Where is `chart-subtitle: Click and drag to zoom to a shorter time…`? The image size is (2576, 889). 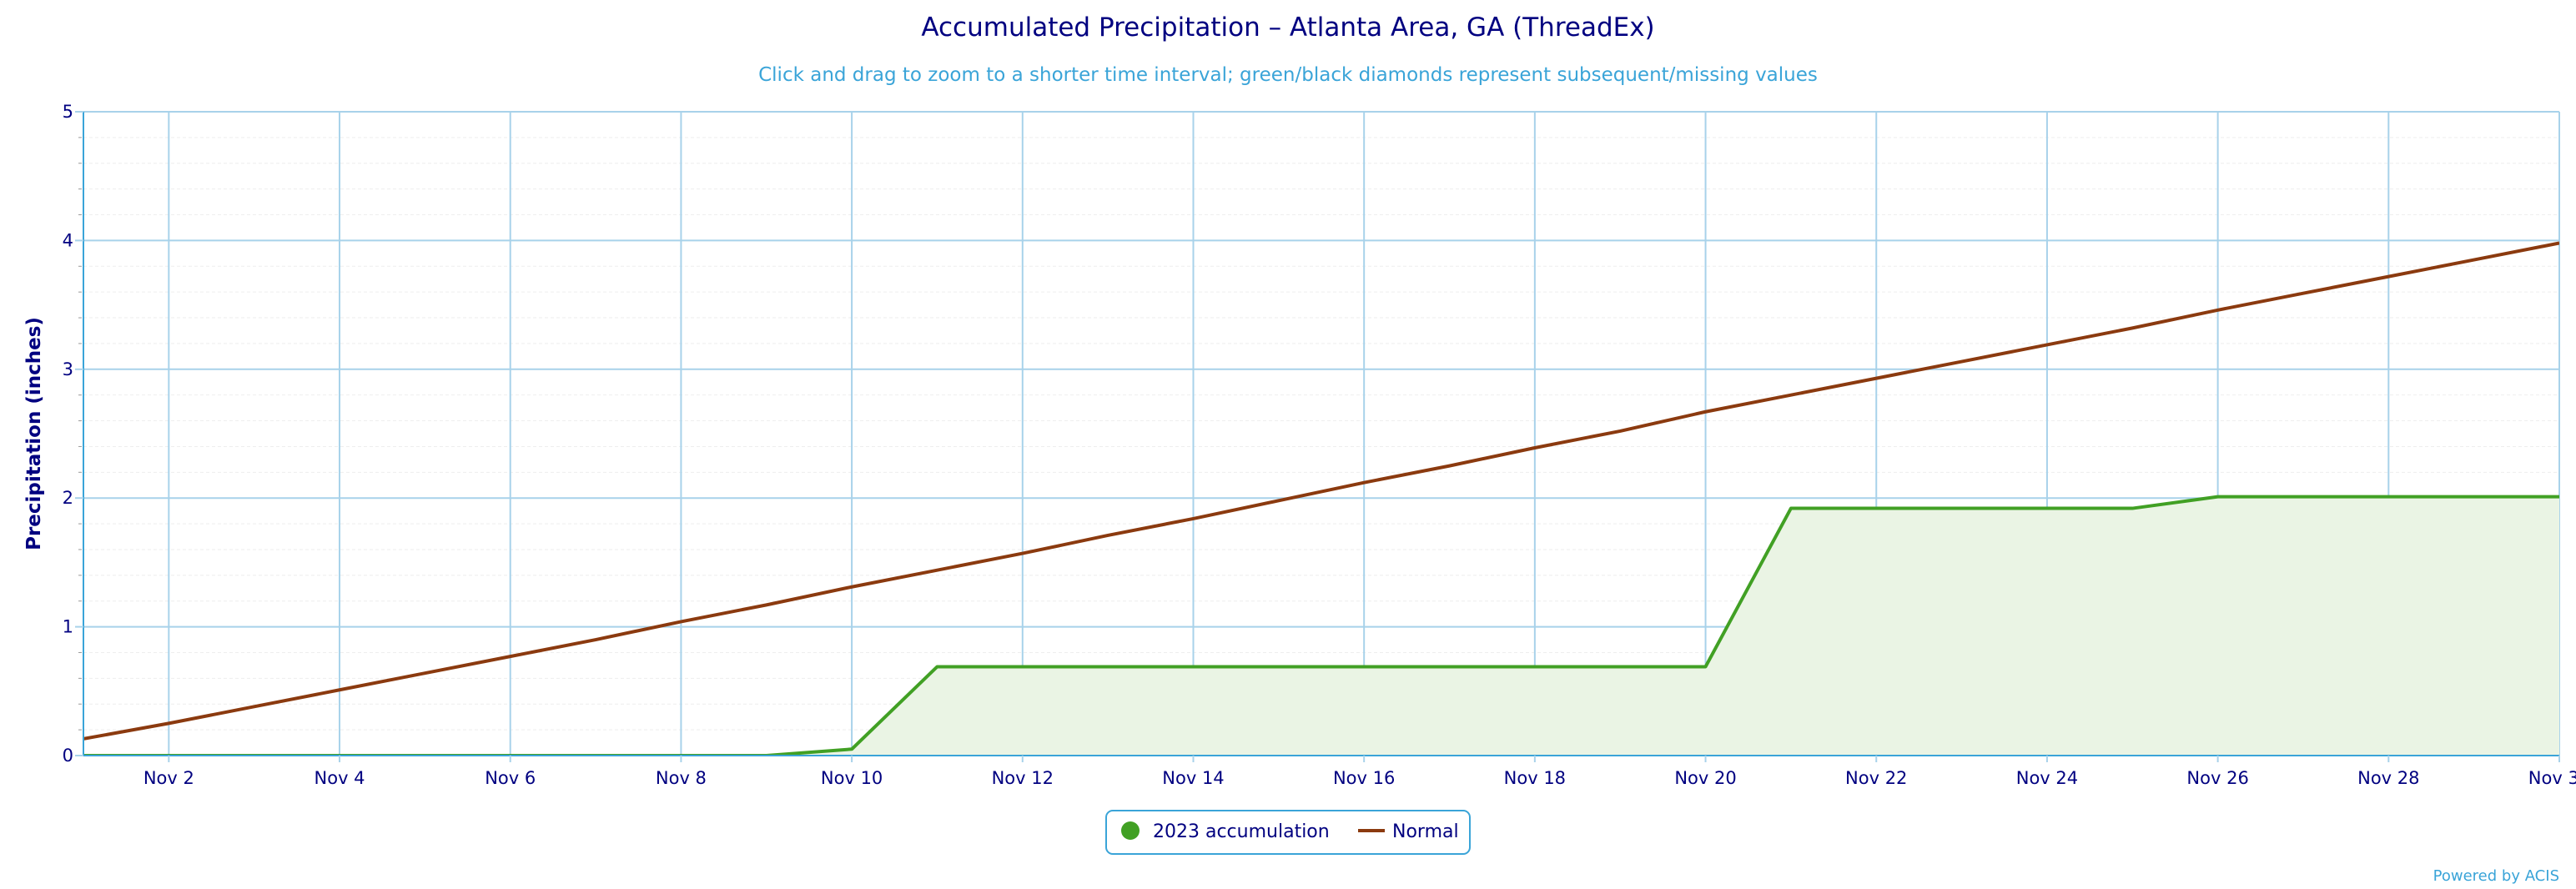
chart-subtitle: Click and drag to zoom to a shorter time… is located at coordinates (1288, 75).